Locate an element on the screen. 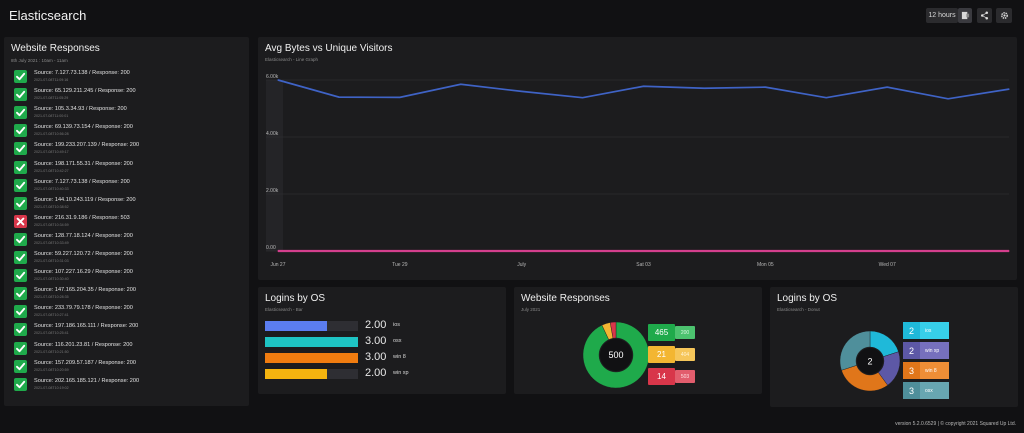 This screenshot has height=433, width=1024. response-time: 2021-07-08T11:05:29 is located at coordinates (51, 98).